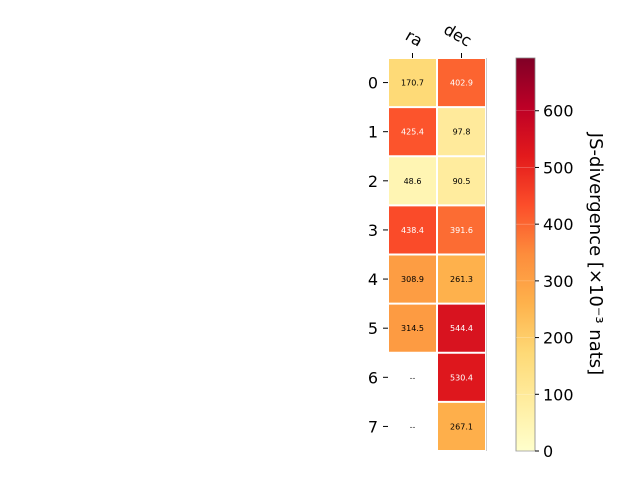  What do you see at coordinates (373, 426) in the screenshot?
I see `row-tick-label: 7` at bounding box center [373, 426].